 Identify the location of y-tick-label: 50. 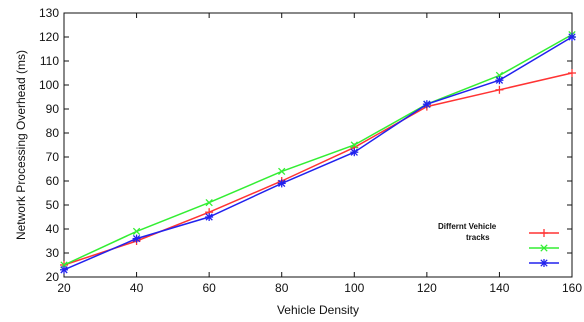
(53, 205).